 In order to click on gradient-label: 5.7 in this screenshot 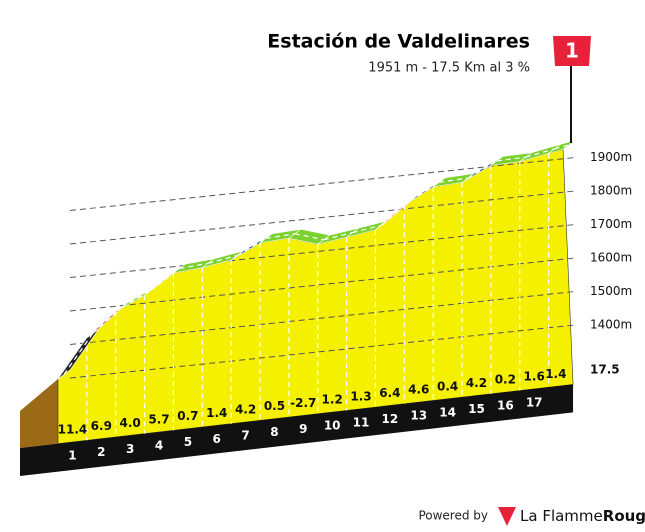, I will do `click(158, 420)`.